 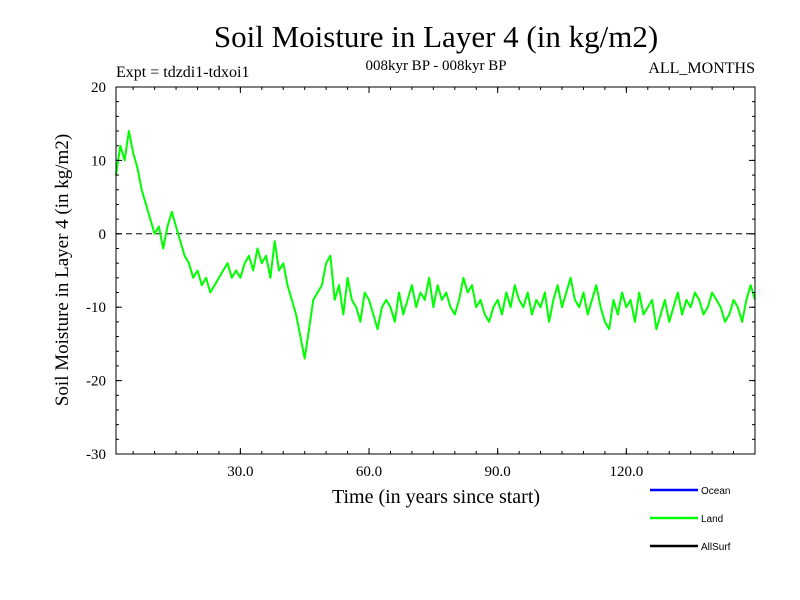 I want to click on chart-title: Soil Moisture in Layer 4 (in kg/m2), so click(x=436, y=36).